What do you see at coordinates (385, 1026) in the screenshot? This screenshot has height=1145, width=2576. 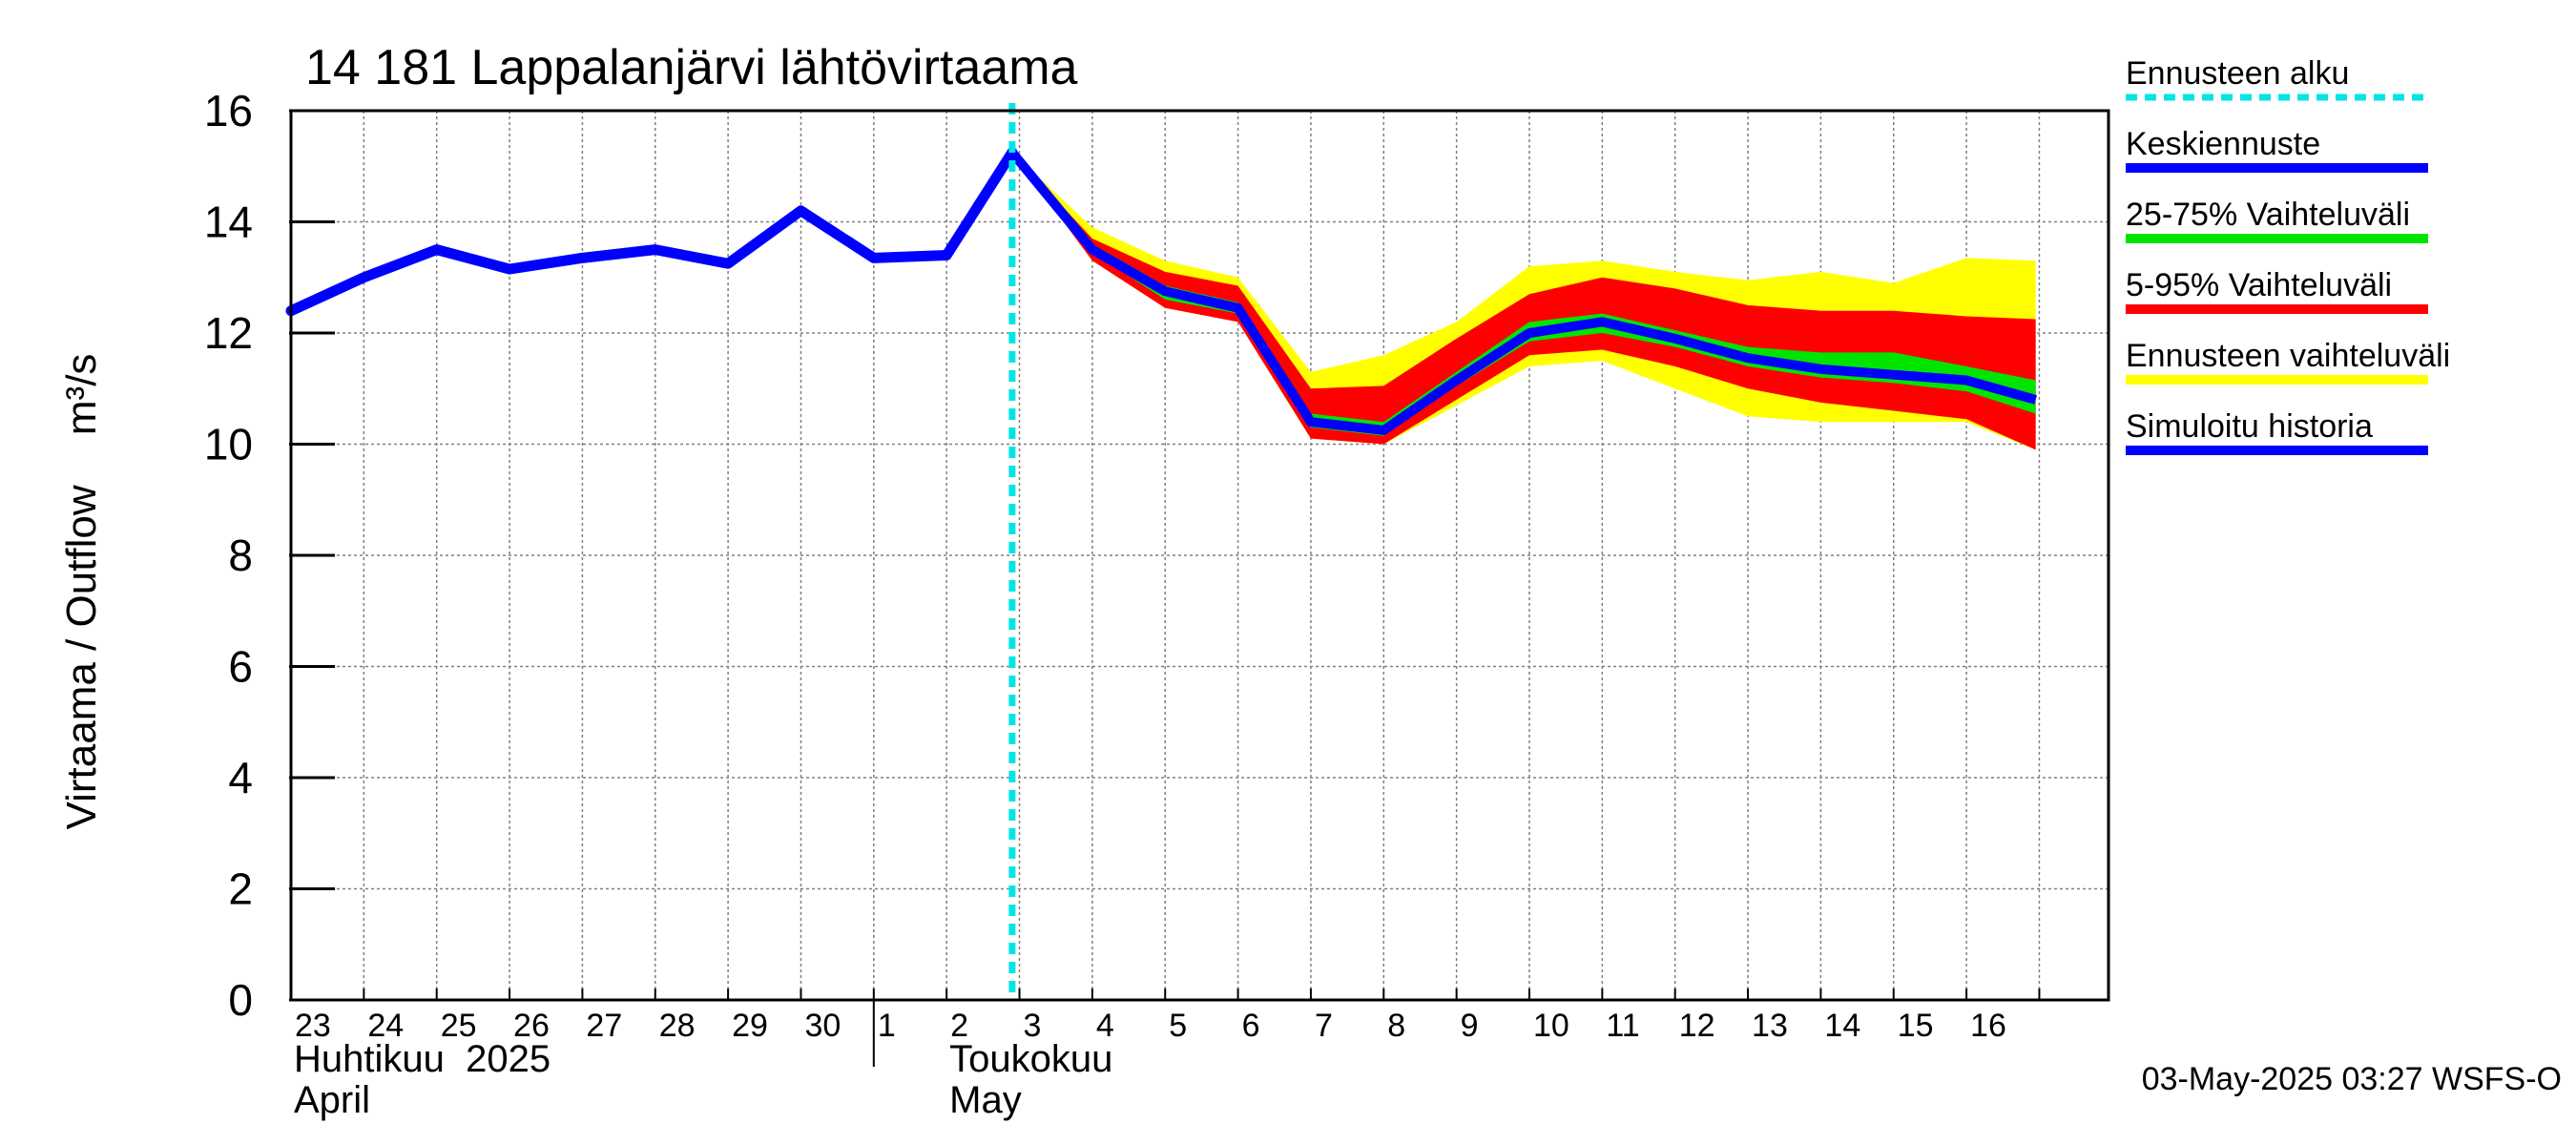 I see `x-tick-label: 24` at bounding box center [385, 1026].